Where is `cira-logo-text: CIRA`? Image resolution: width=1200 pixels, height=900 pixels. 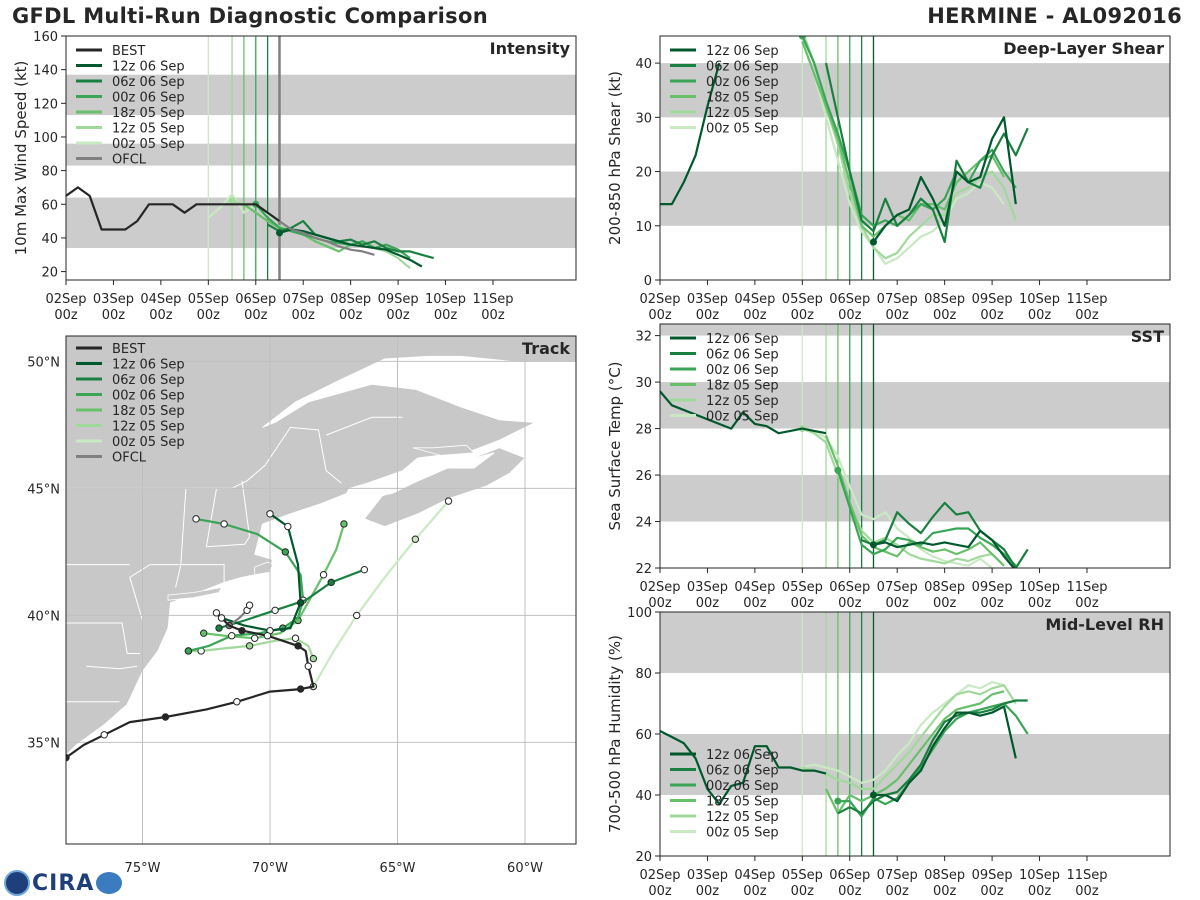 cira-logo-text: CIRA is located at coordinates (63, 883).